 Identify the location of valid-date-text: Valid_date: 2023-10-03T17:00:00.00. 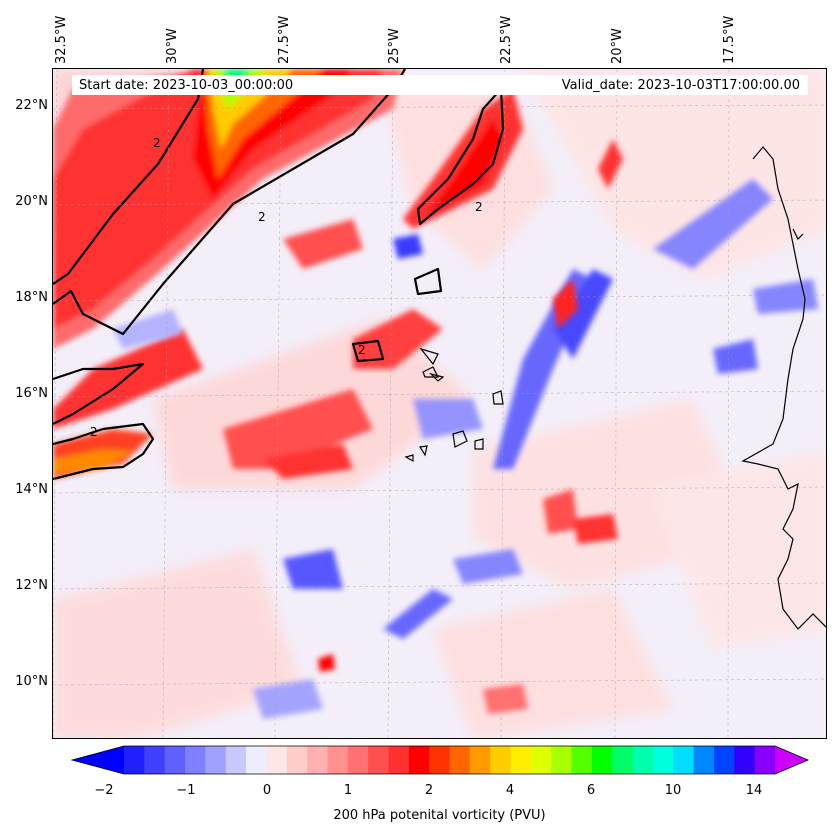
(680, 85).